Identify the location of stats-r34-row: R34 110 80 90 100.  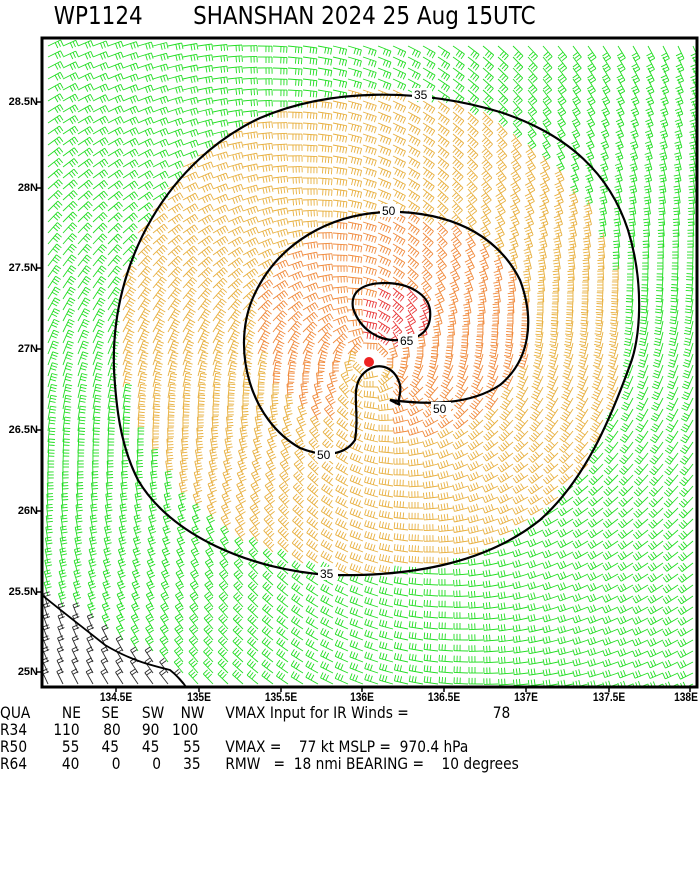
(8, 729).